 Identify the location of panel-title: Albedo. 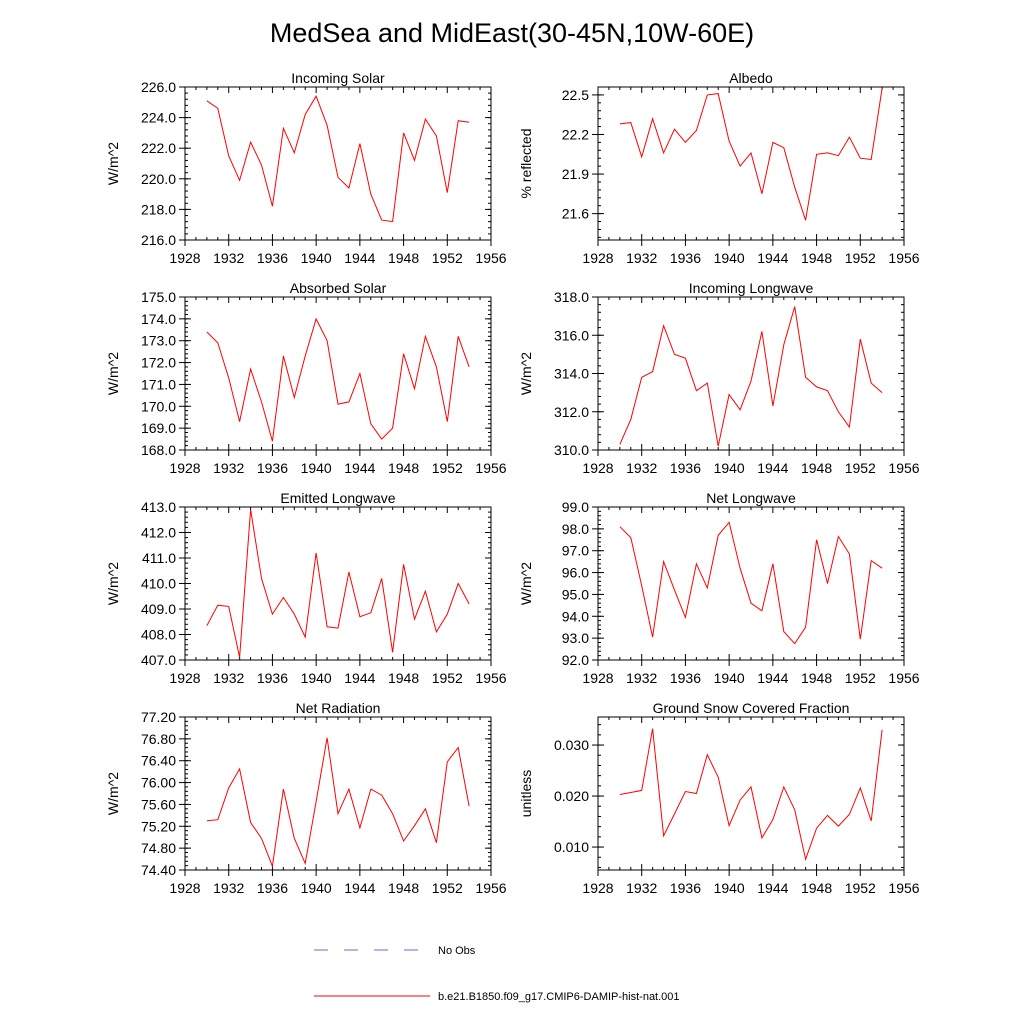
(751, 78).